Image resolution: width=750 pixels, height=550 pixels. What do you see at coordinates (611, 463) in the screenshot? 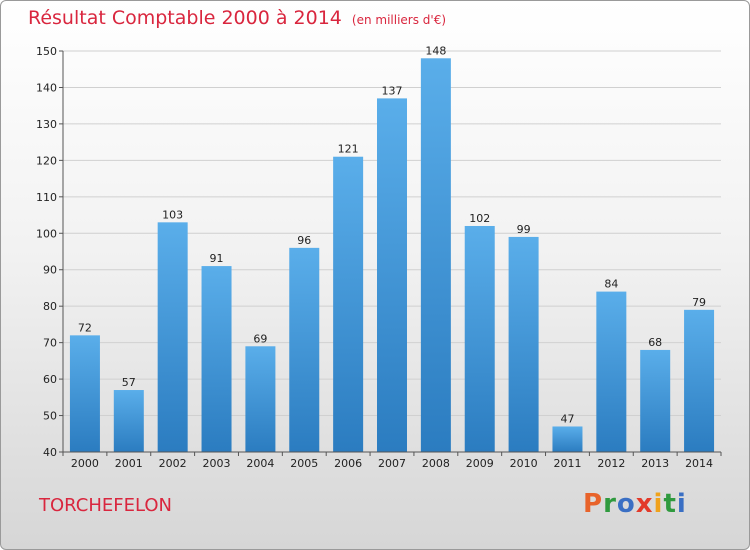
I see `x-tick-label: 2012` at bounding box center [611, 463].